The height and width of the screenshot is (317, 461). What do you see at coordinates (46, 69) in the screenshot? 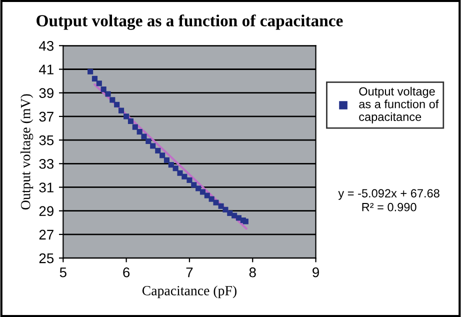
I see `y-tick-label: 41` at bounding box center [46, 69].